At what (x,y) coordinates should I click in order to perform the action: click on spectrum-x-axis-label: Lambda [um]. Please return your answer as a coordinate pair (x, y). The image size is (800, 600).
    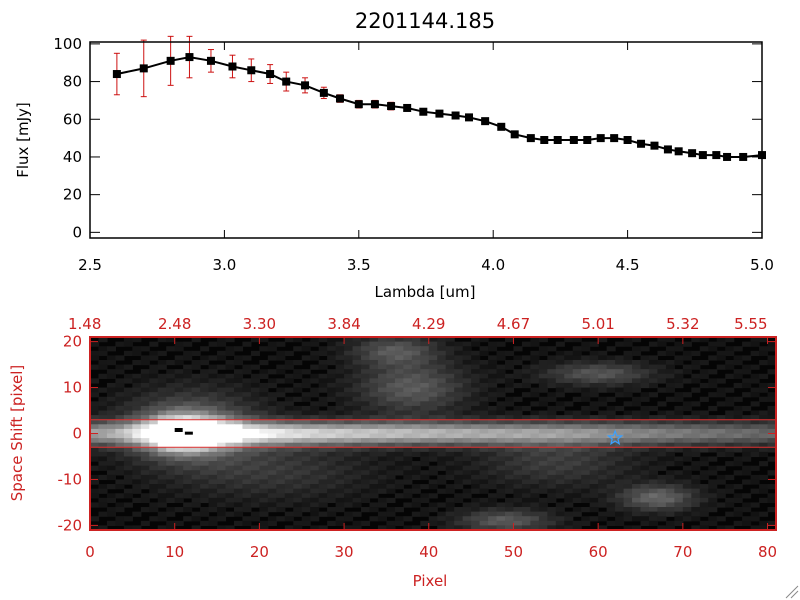
    Looking at the image, I should click on (425, 292).